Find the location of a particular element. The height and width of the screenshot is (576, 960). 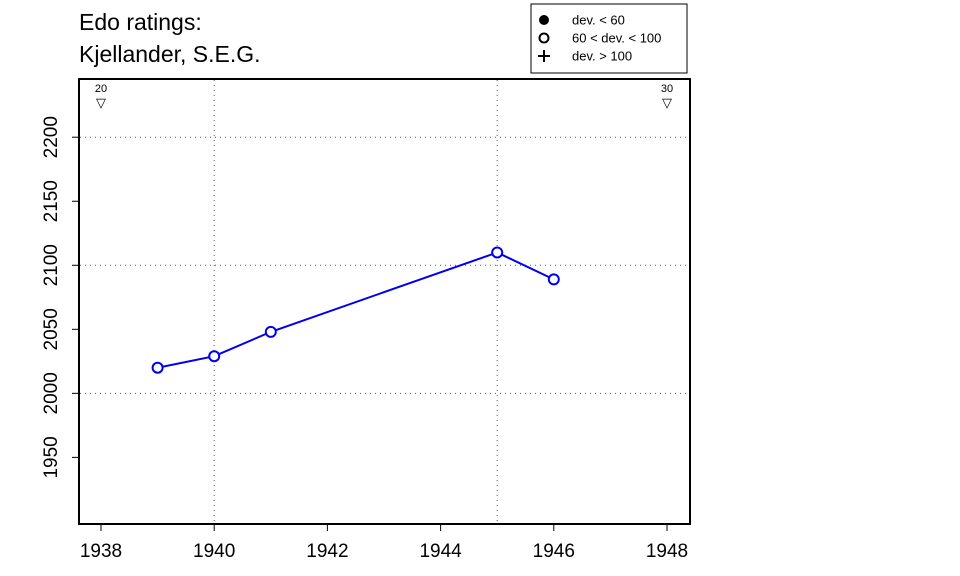

legend-plus-icon is located at coordinates (544, 56).